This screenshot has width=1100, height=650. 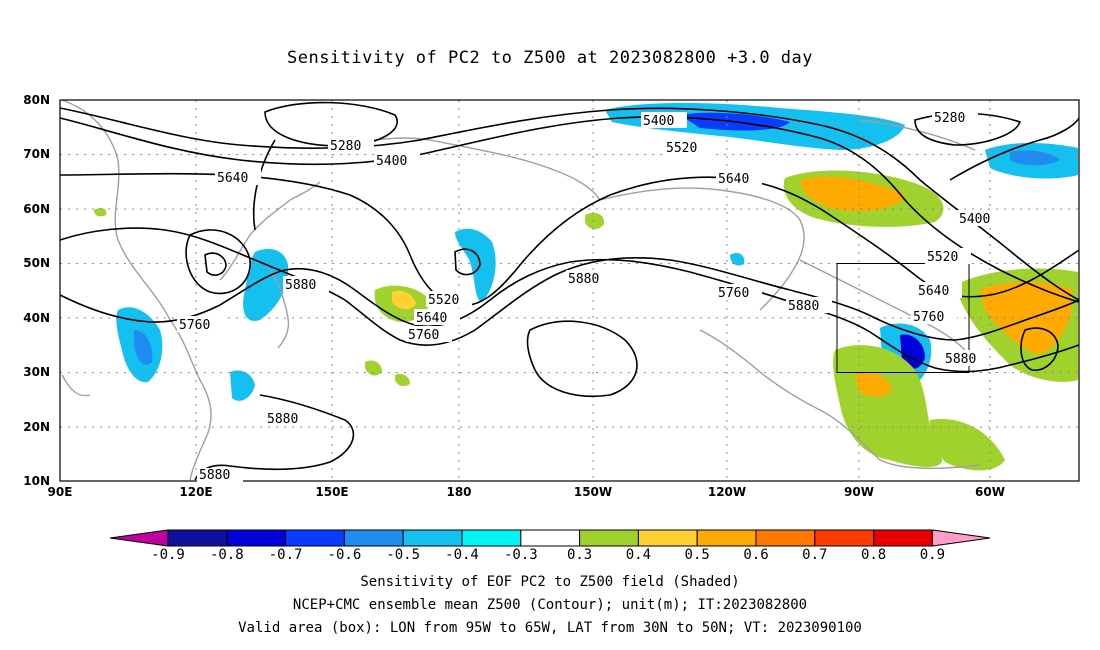 What do you see at coordinates (196, 492) in the screenshot?
I see `lon-label: 120E` at bounding box center [196, 492].